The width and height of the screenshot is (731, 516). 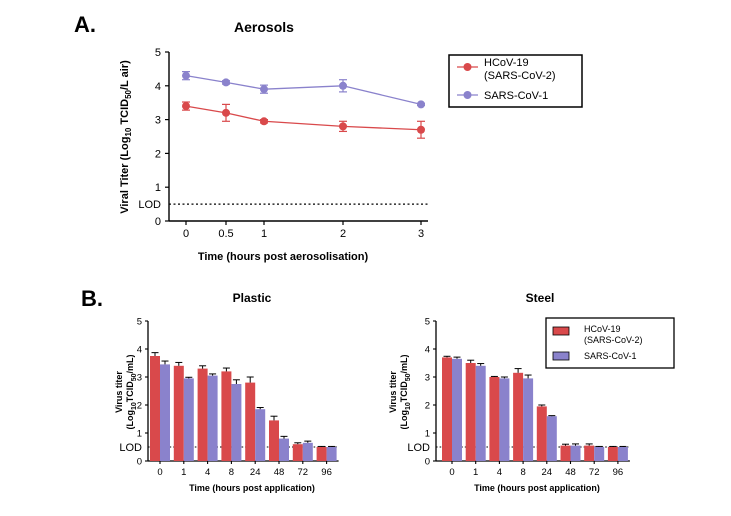 What do you see at coordinates (139, 462) in the screenshot?
I see `plastic-y-tick-label: 0` at bounding box center [139, 462].